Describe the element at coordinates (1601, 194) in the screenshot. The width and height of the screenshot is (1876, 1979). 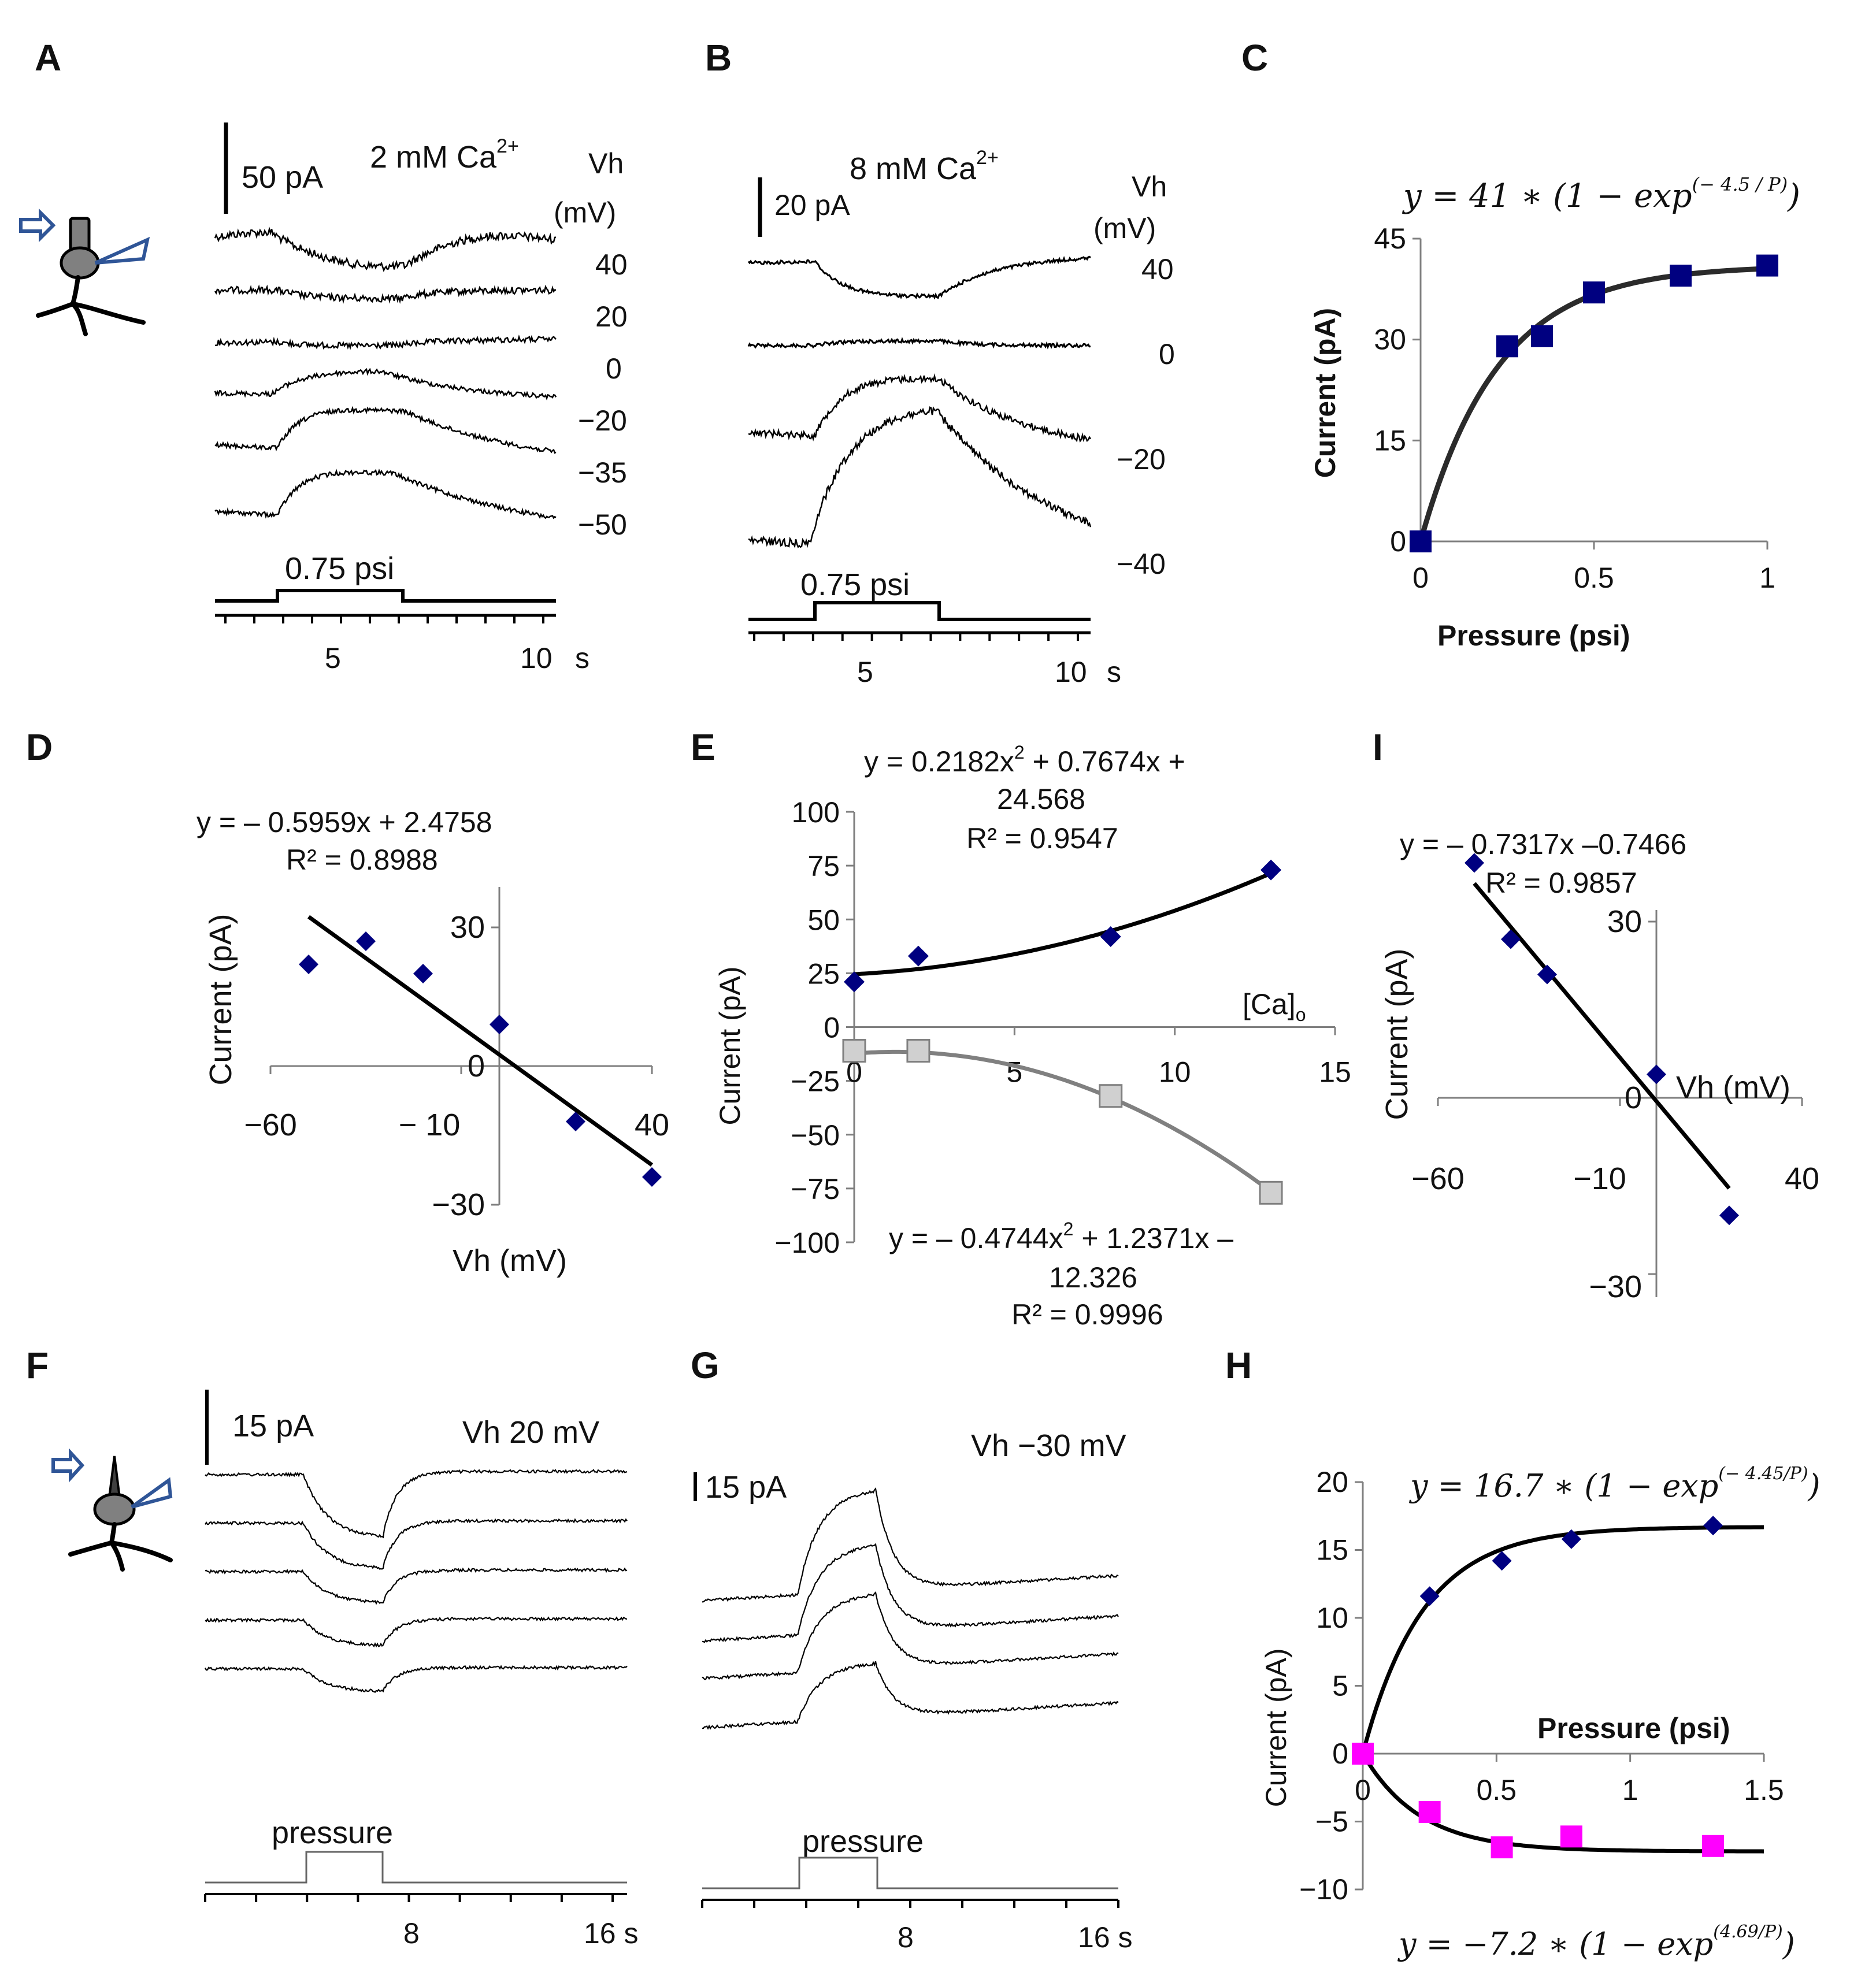
I see `equation-c: y = 41 ∗ (1 − exp(− 4.5 / P))` at that location.